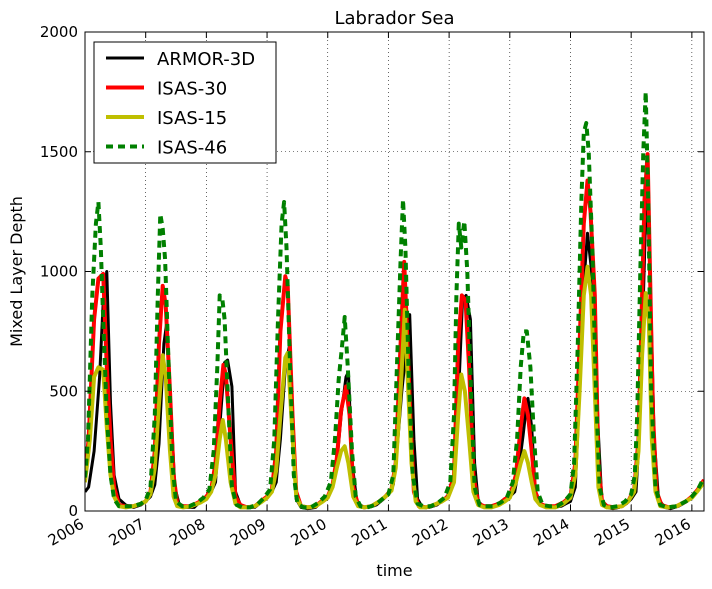  I want to click on y-tick-label: 2000, so click(59, 32).